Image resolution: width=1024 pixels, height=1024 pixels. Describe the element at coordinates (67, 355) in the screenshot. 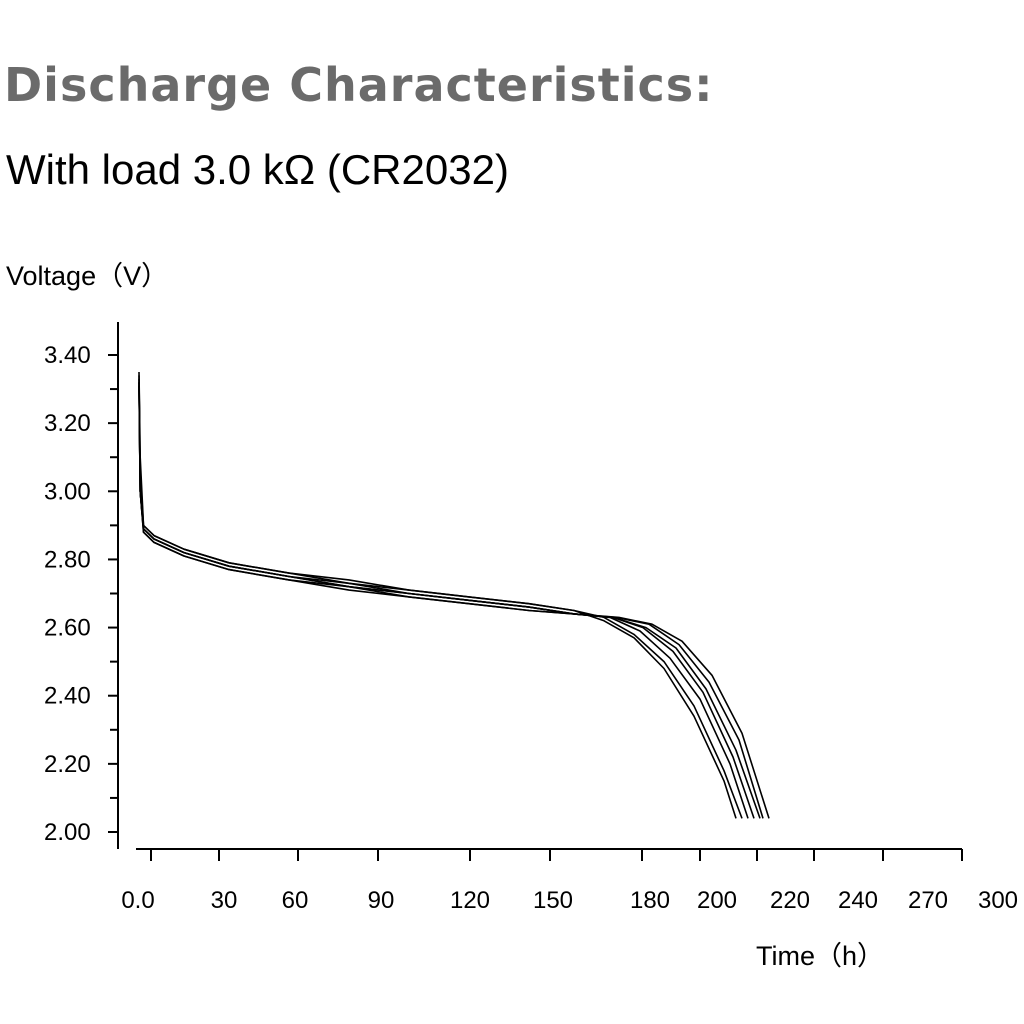

I see `y-tick-label: 3.40` at that location.